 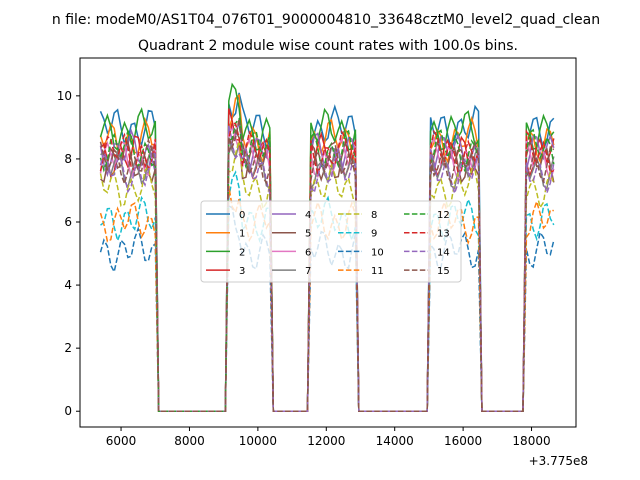 I want to click on y-tick-label: 10, so click(x=64, y=96).